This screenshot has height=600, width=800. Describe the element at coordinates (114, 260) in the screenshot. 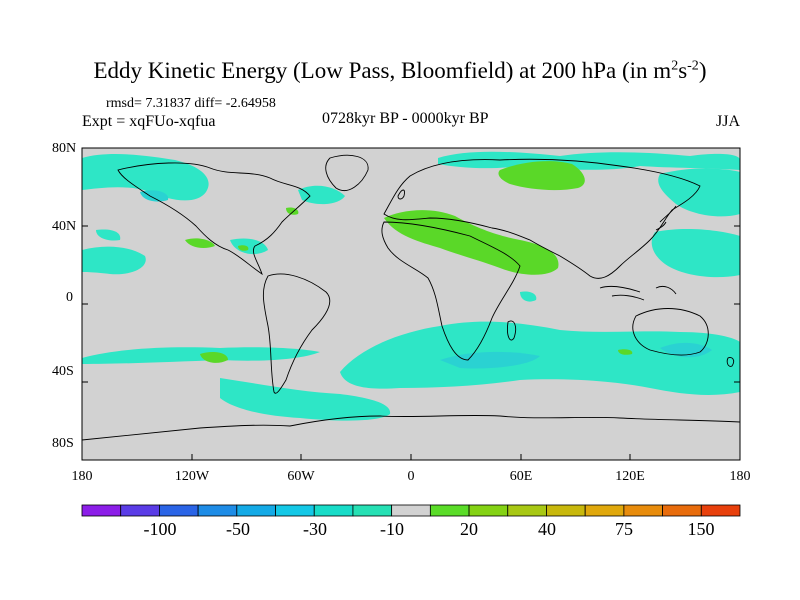

I see `anomaly-region-pacific-west` at that location.